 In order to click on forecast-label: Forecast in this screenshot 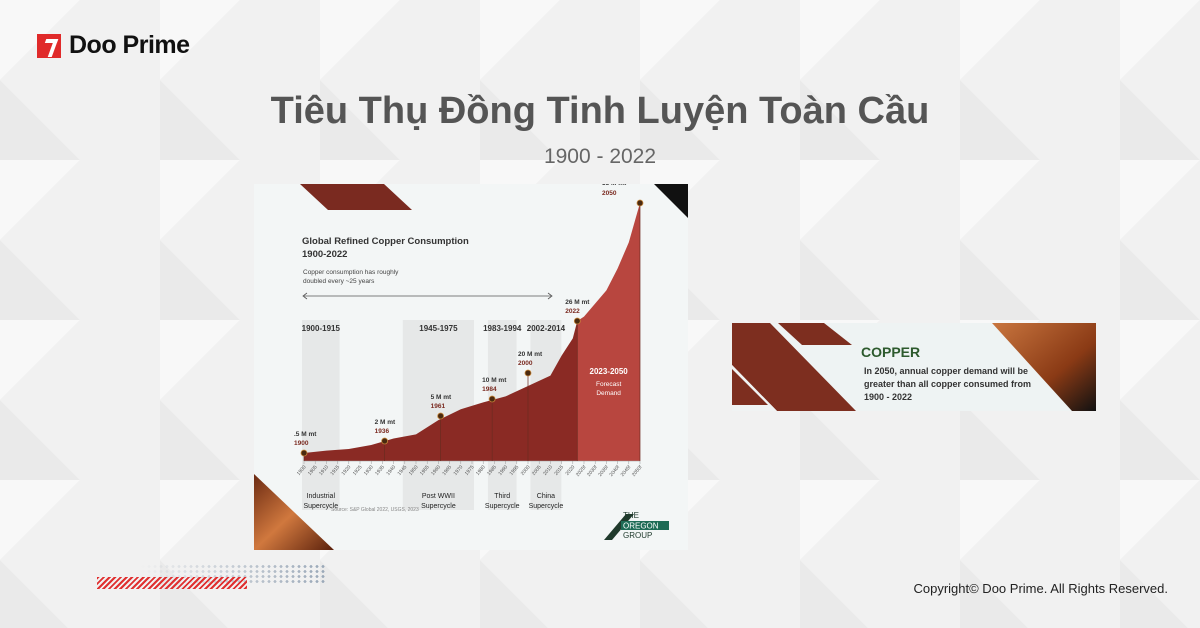, I will do `click(608, 384)`.